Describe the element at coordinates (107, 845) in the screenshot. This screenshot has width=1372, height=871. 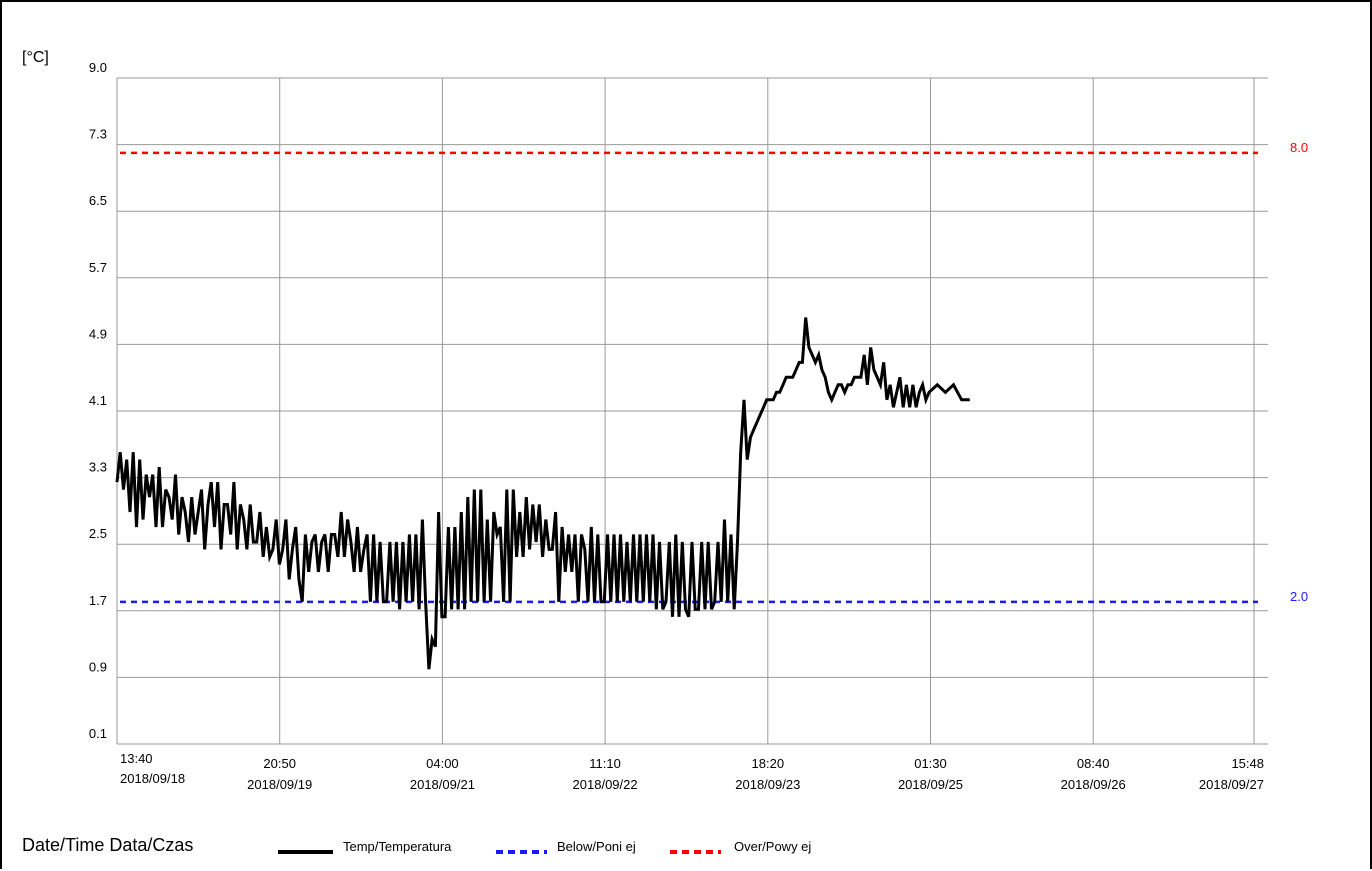
I see `x-axis-label: Date/Time Data/Czas` at that location.